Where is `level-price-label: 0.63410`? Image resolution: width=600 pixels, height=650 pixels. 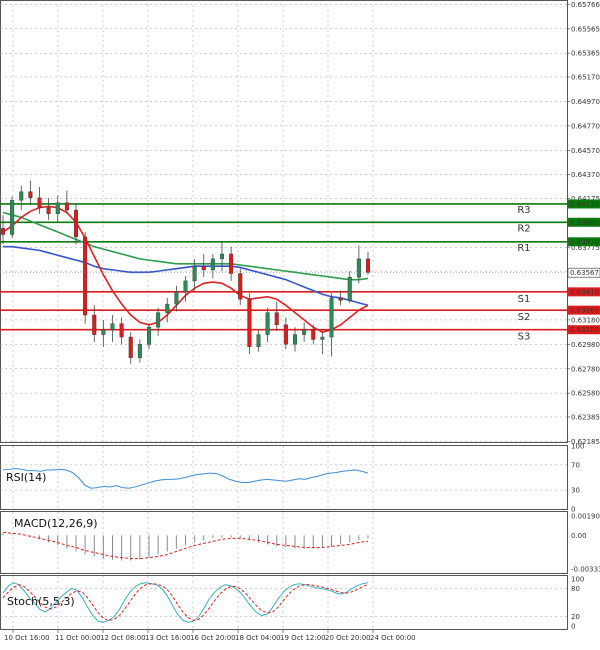 level-price-label: 0.63410 is located at coordinates (584, 292).